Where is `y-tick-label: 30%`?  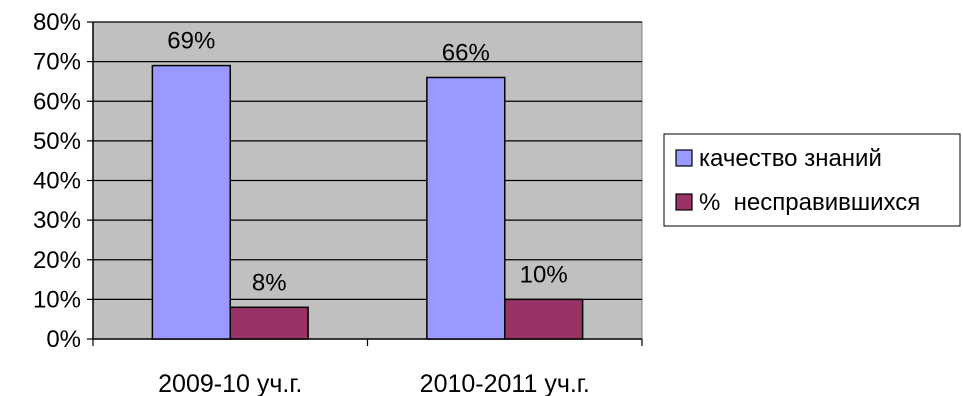
y-tick-label: 30% is located at coordinates (57, 220).